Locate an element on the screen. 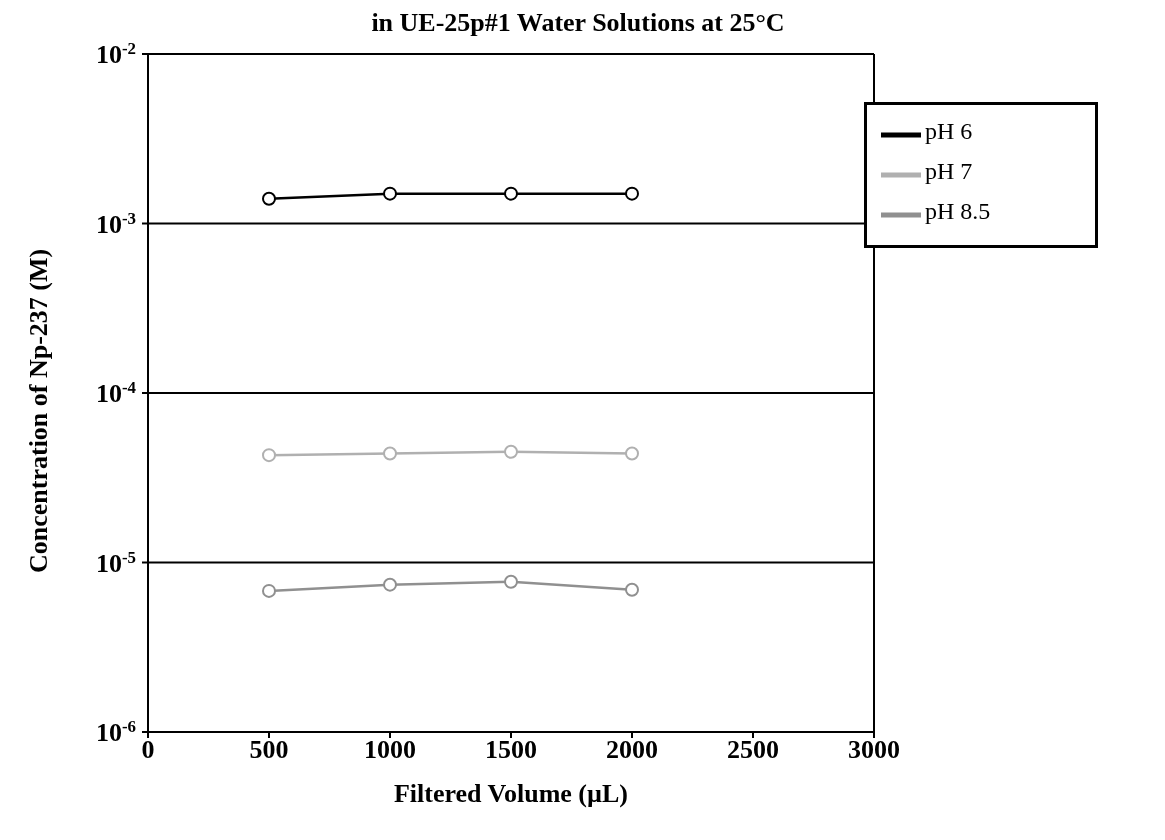  x-tick-label: 2500 is located at coordinates (753, 750).